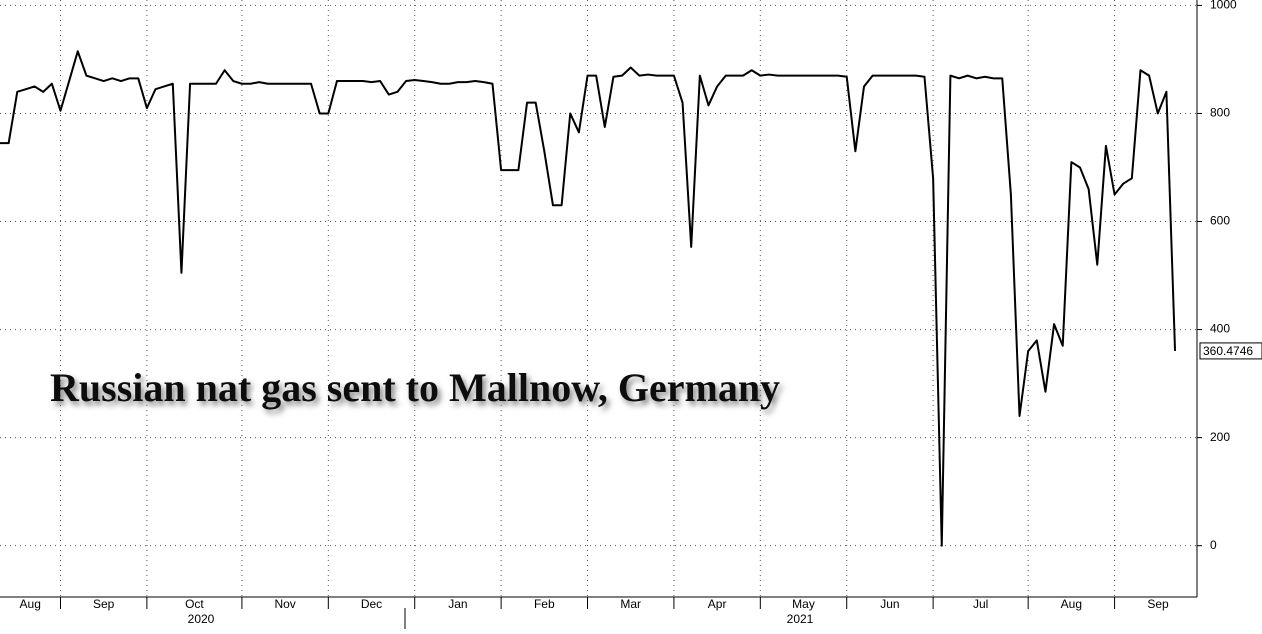  What do you see at coordinates (1213, 545) in the screenshot?
I see `y-tick-label: 0` at bounding box center [1213, 545].